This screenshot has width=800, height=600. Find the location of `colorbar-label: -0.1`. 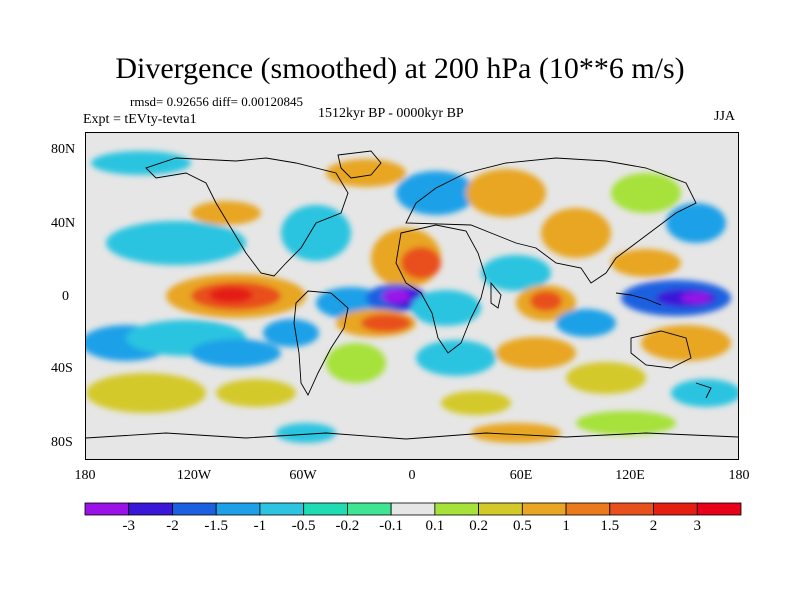

colorbar-label: -0.1 is located at coordinates (391, 526).